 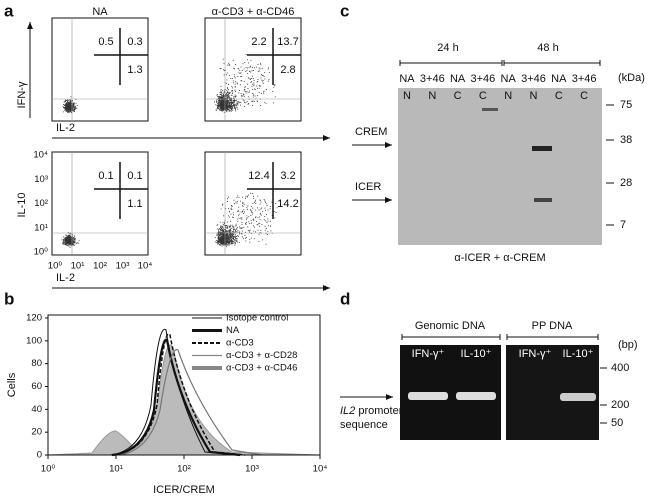 I want to click on marker-label: 50, so click(x=617, y=423).